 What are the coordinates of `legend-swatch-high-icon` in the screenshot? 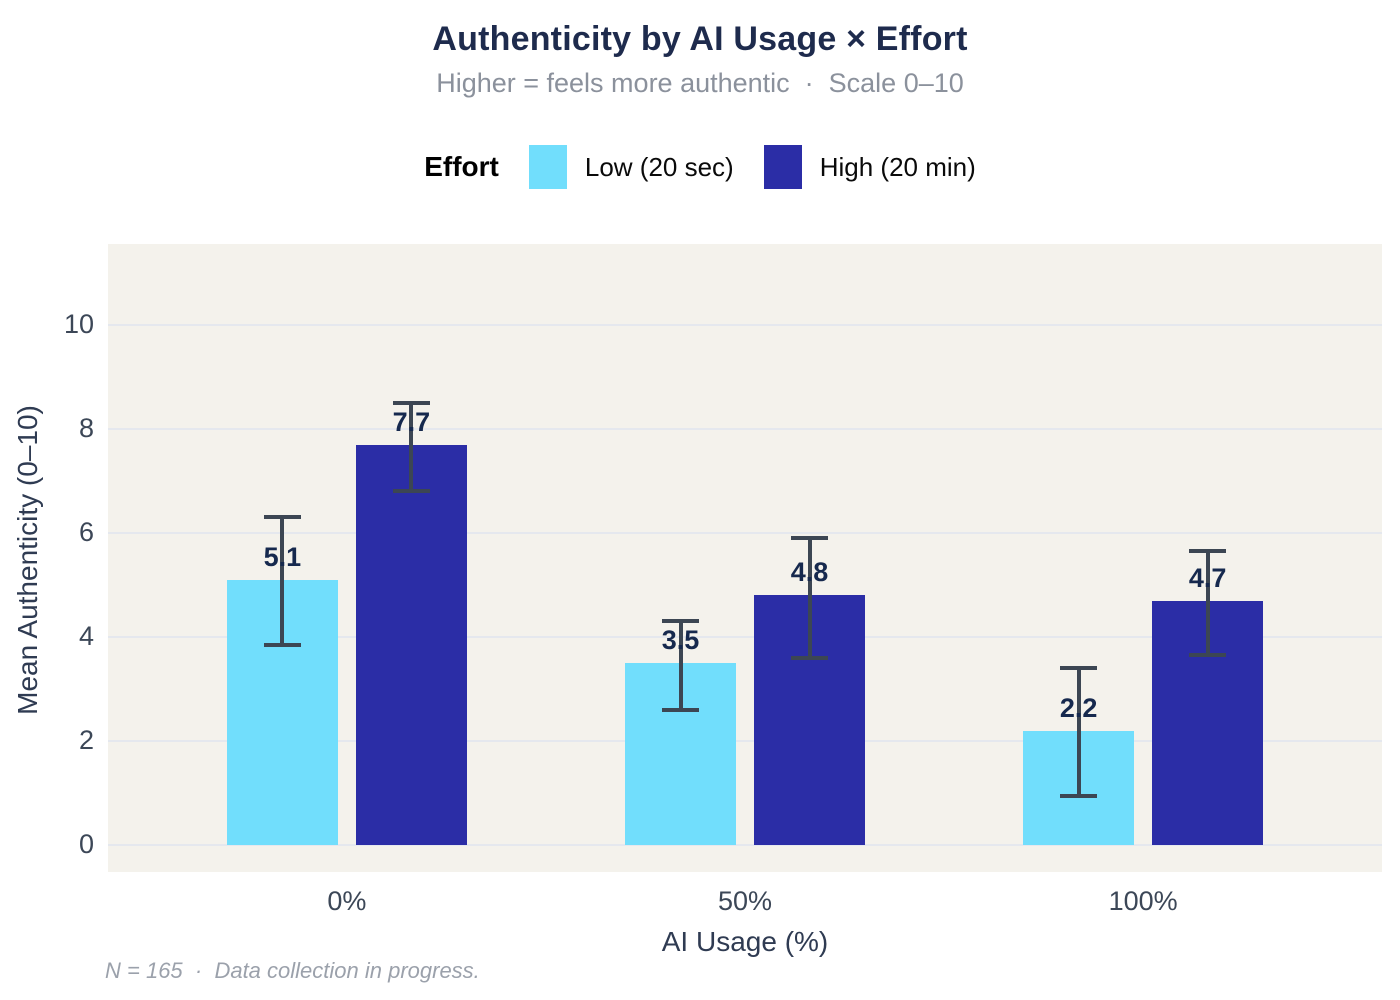 It's located at (782, 167).